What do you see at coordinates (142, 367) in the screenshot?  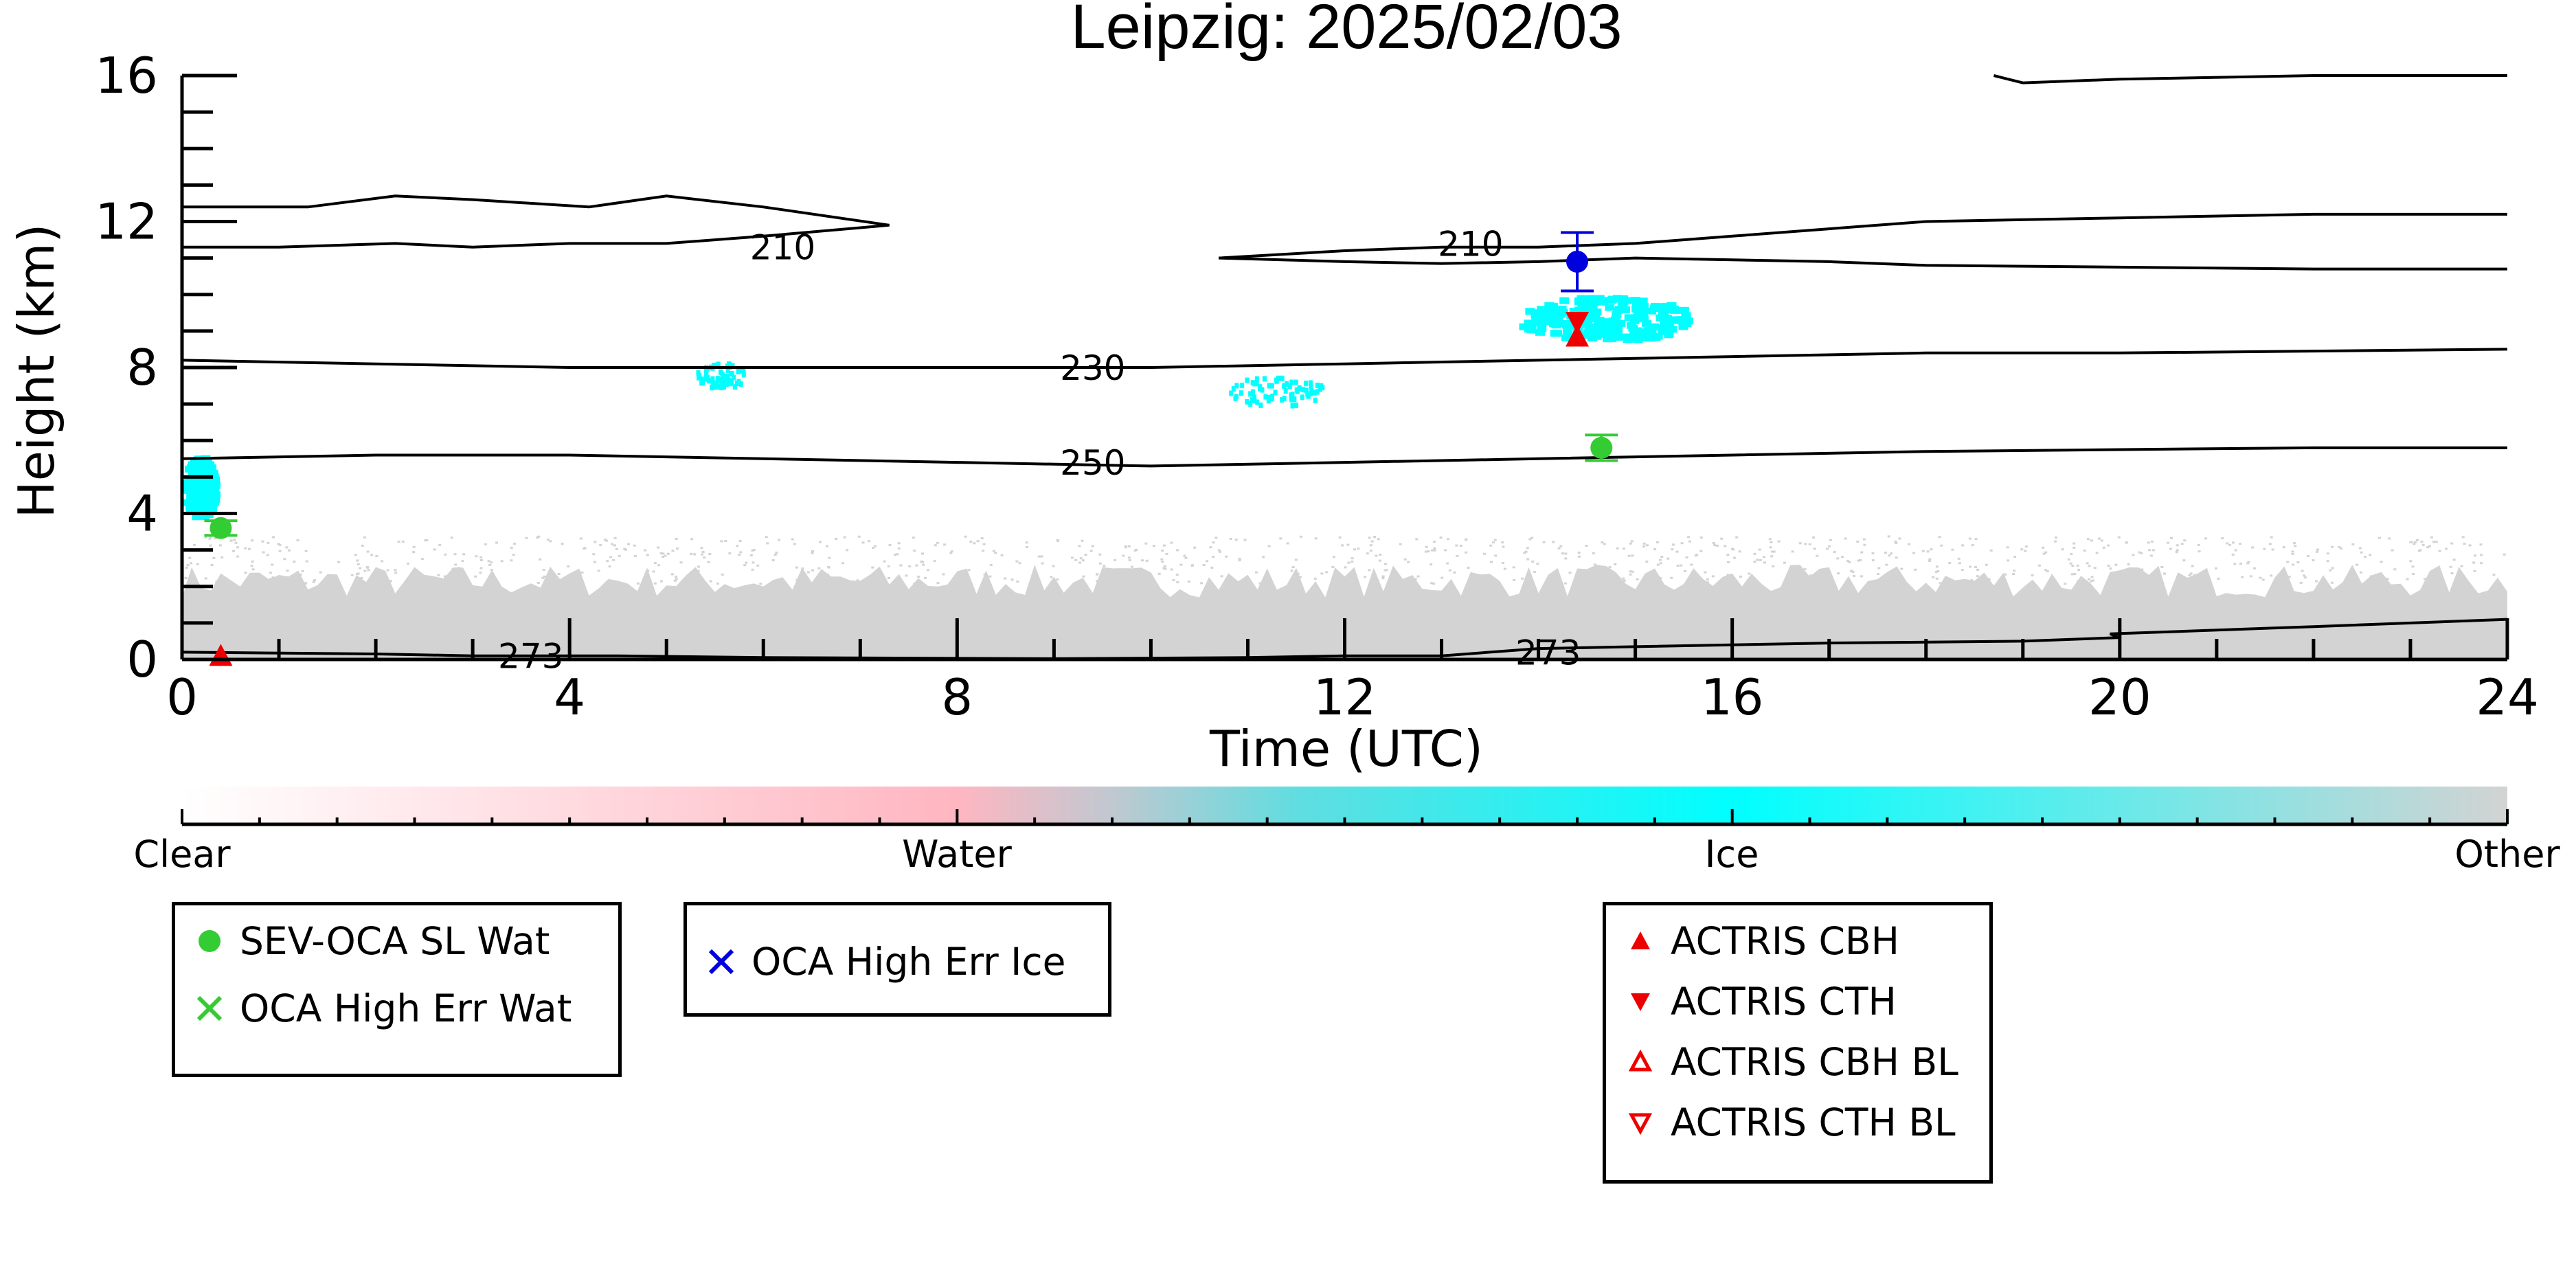 I see `y-tick-label: 8` at bounding box center [142, 367].